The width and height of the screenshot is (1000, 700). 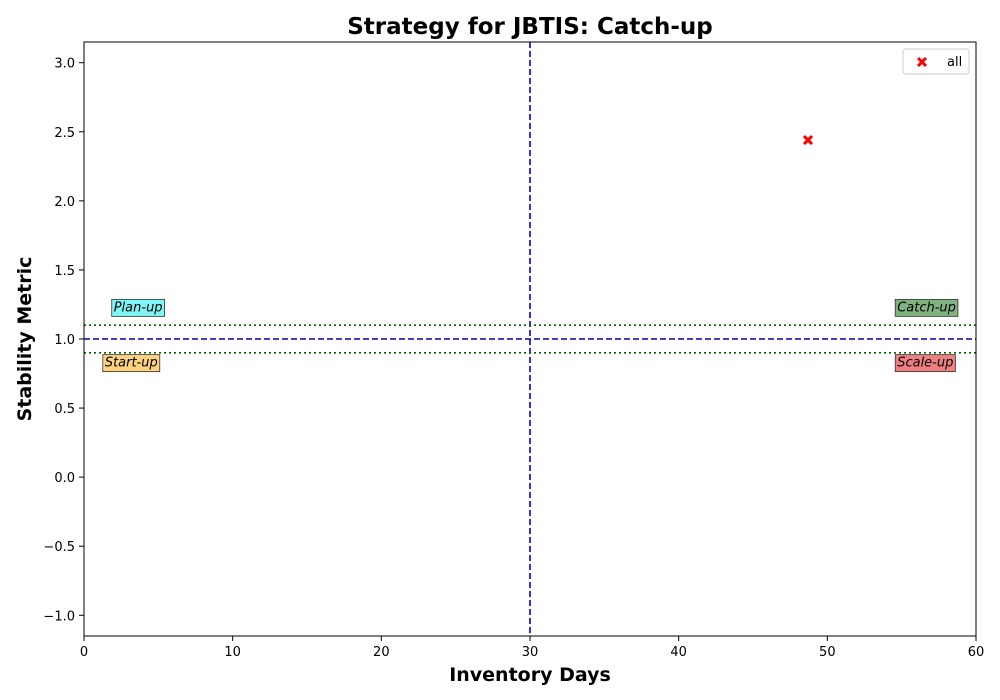 I want to click on quadrant-label-text-plan-up: Plan-up, so click(x=138, y=307).